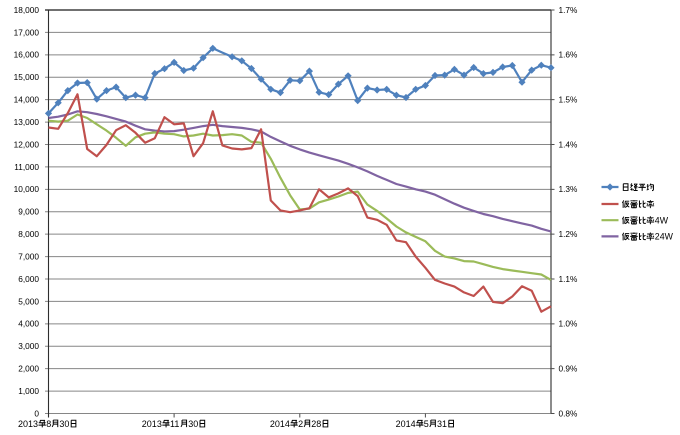 This screenshot has height=435, width=680. Describe the element at coordinates (28, 369) in the screenshot. I see `svg-text: 2,000` at that location.